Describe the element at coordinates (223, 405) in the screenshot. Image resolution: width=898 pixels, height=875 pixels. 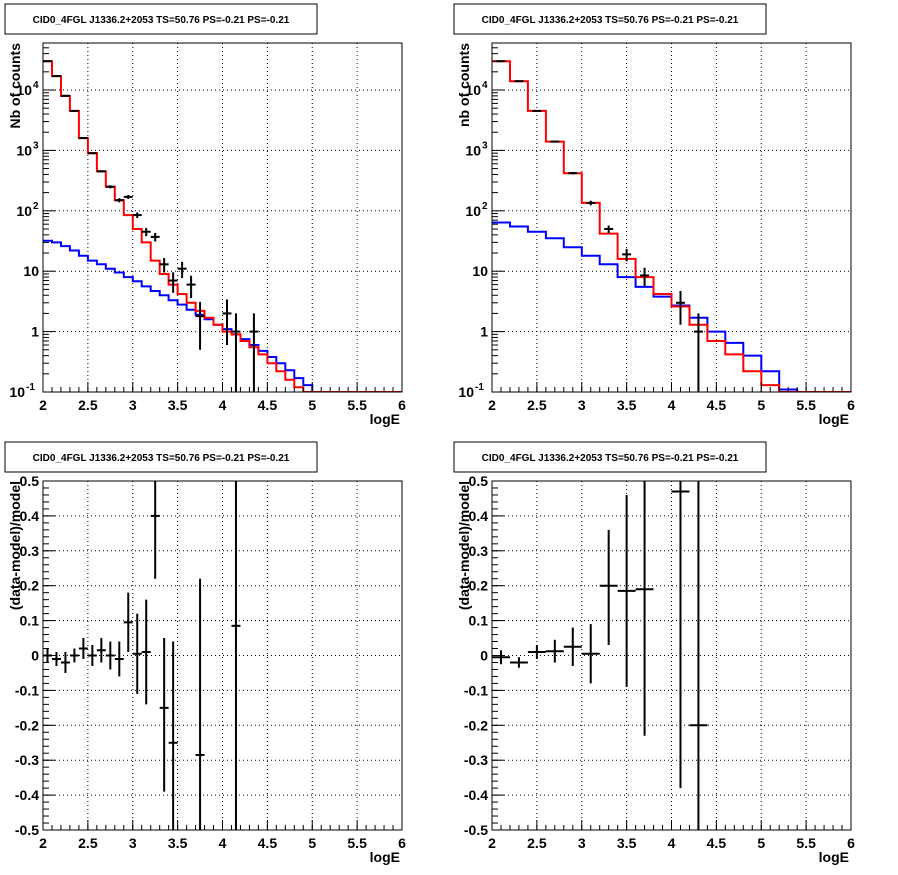
I see `x-tick-label: 4` at that location.